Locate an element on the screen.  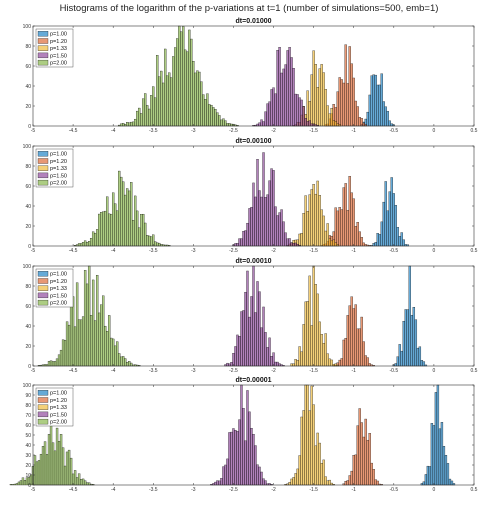
legend-label: p=1.00 is located at coordinates (58, 394).